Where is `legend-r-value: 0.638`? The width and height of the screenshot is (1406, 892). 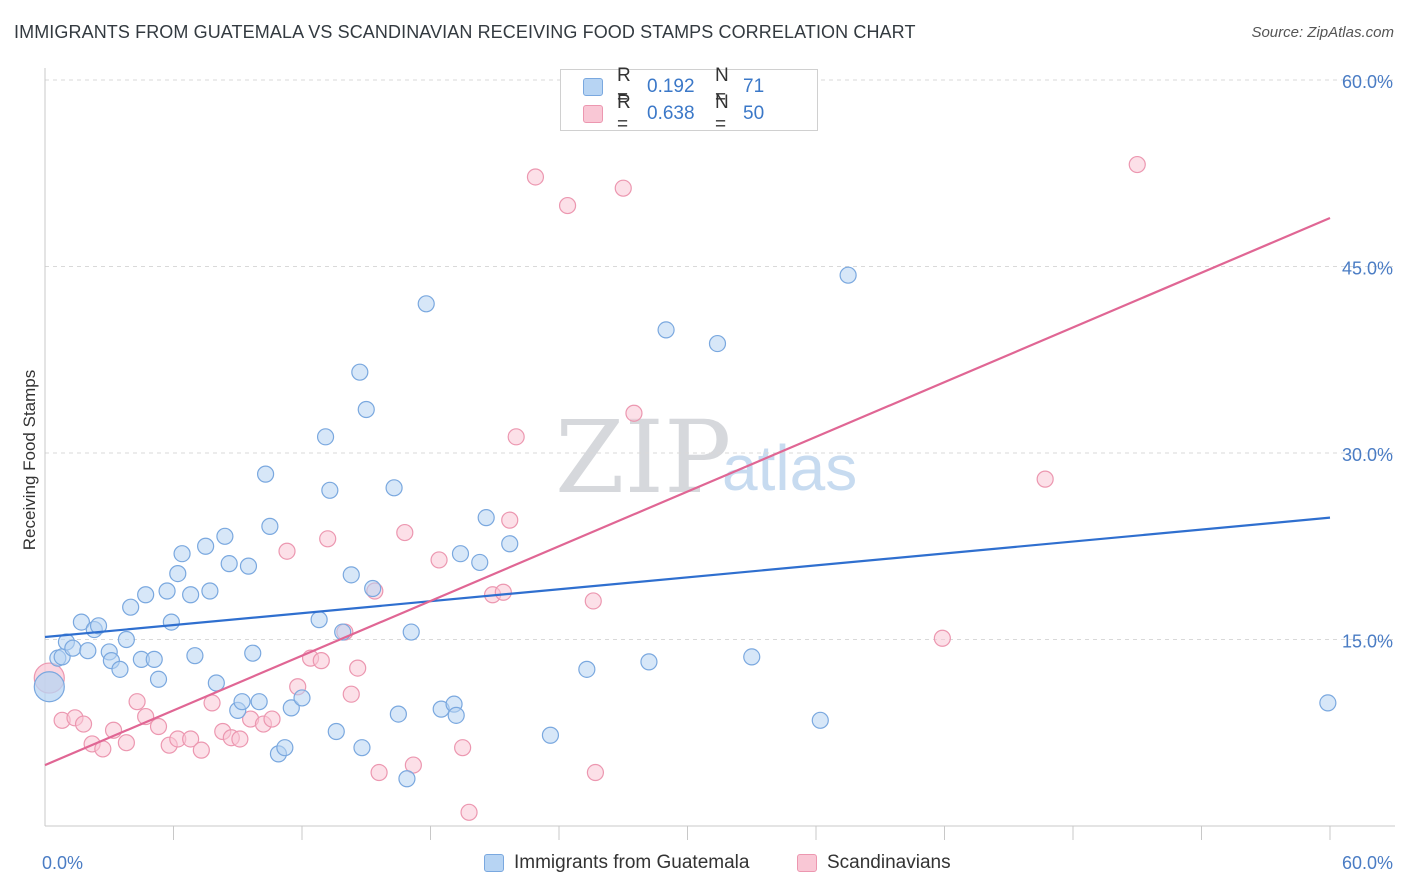 legend-r-value: 0.638 is located at coordinates (671, 113).